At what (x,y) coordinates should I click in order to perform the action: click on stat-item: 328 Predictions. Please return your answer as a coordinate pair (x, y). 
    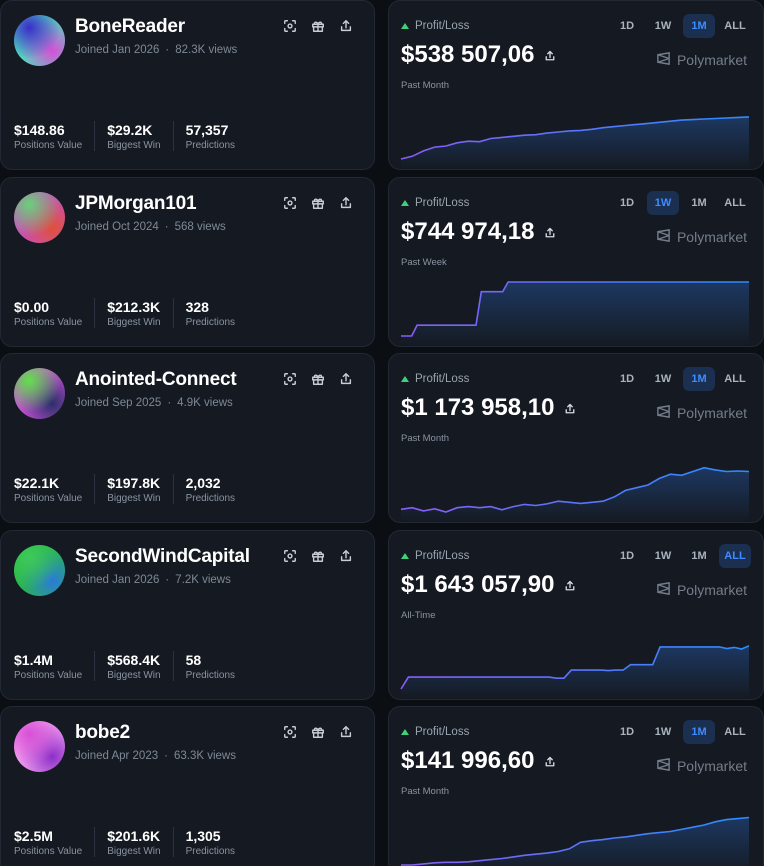
    Looking at the image, I should click on (216, 313).